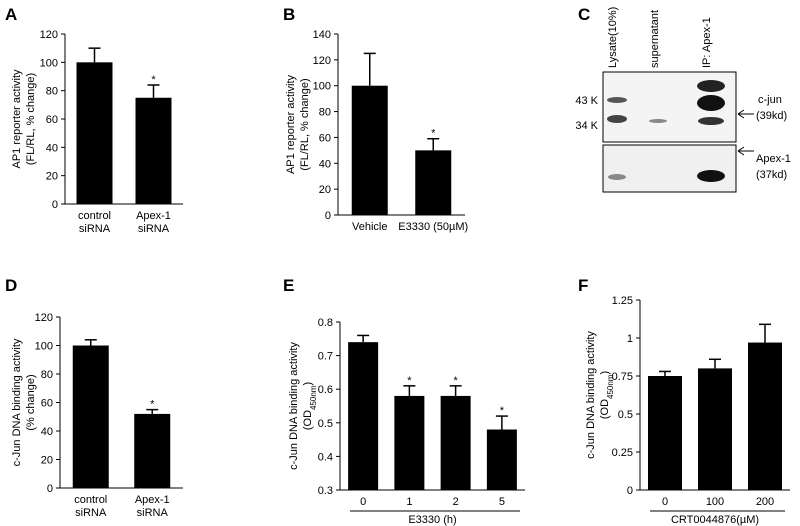  I want to click on band-label: c-jun, so click(770, 100).